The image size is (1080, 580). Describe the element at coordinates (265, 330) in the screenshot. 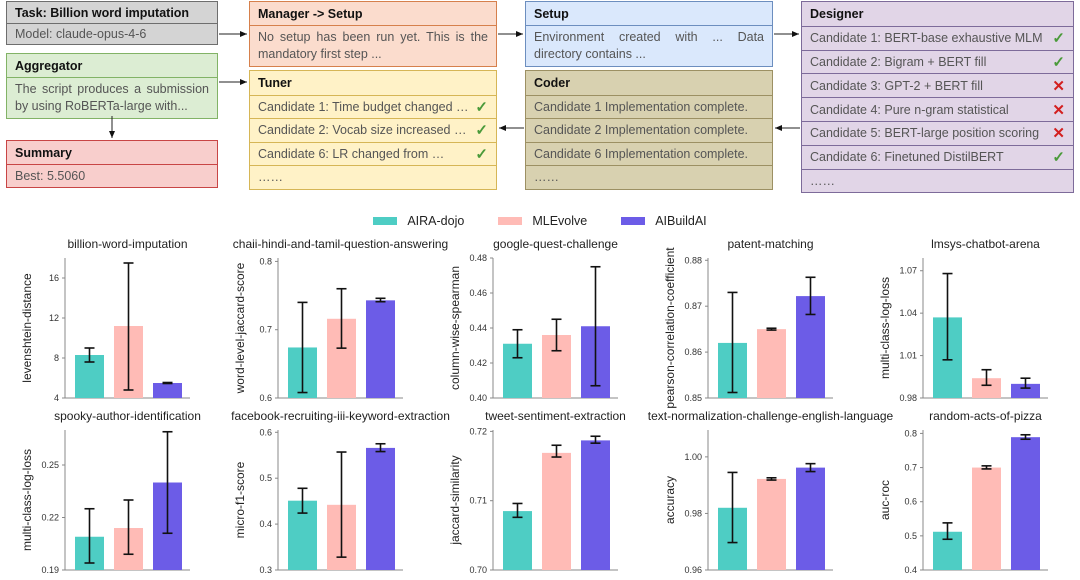

I see `y-tick-label: 0.7` at that location.